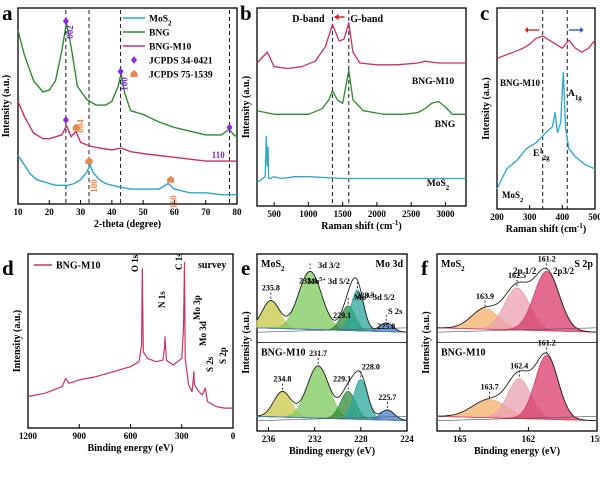 The height and width of the screenshot is (483, 600). What do you see at coordinates (332, 451) in the screenshot?
I see `panel-e-xlabel: Binding energy (eV)` at bounding box center [332, 451].